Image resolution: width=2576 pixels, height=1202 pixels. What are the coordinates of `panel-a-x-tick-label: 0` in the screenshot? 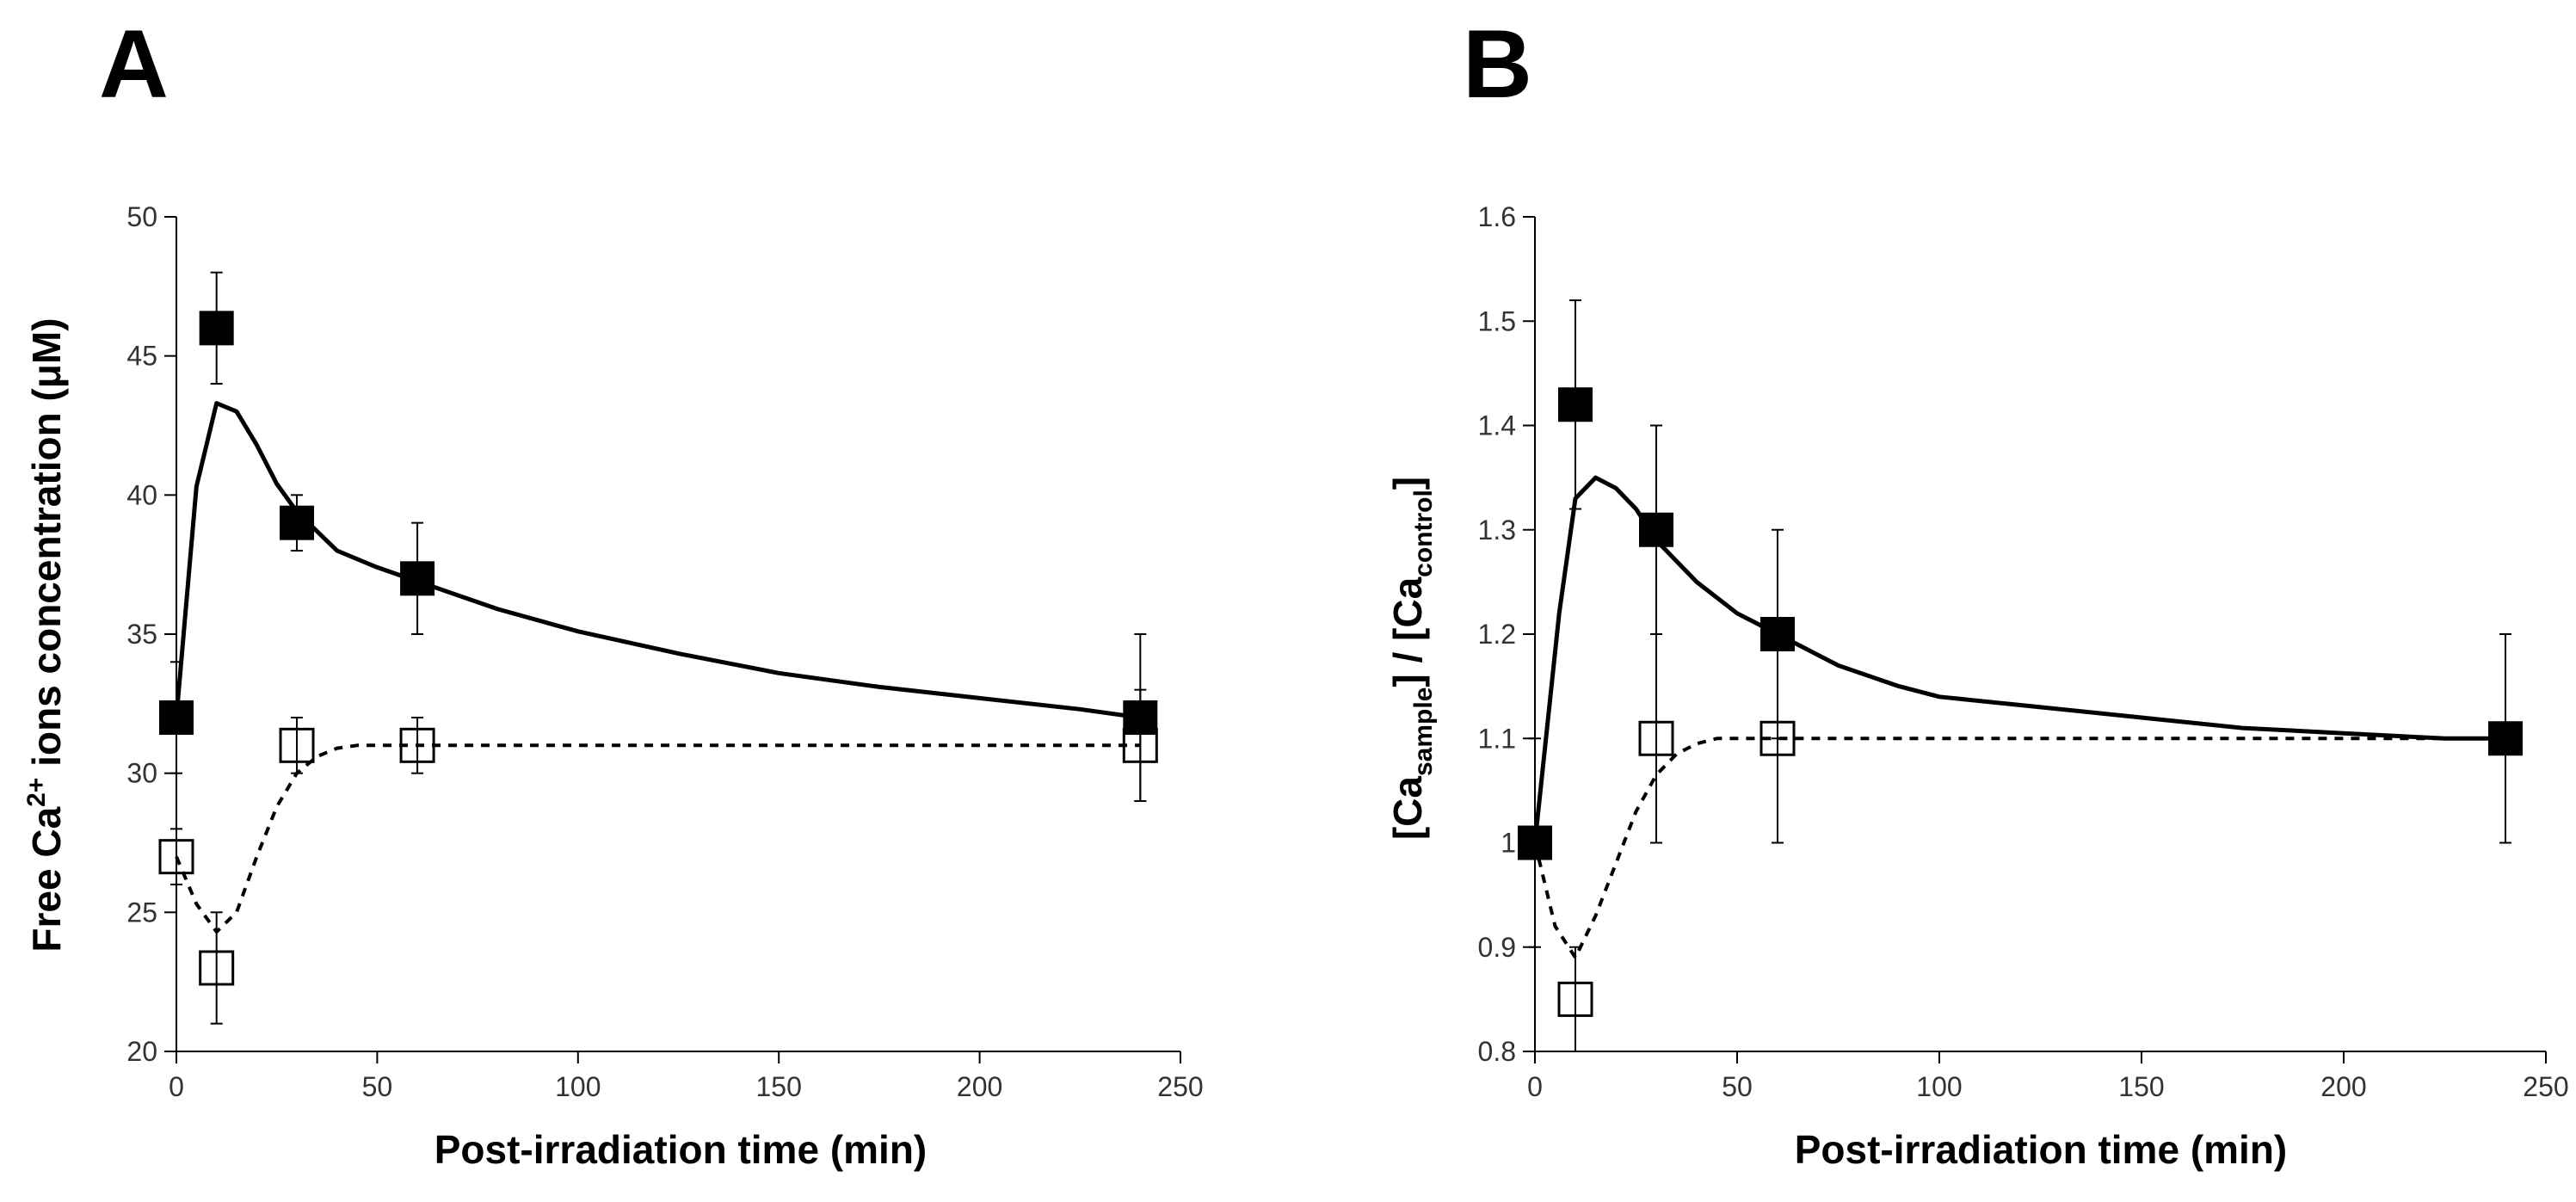 It's located at (176, 1086).